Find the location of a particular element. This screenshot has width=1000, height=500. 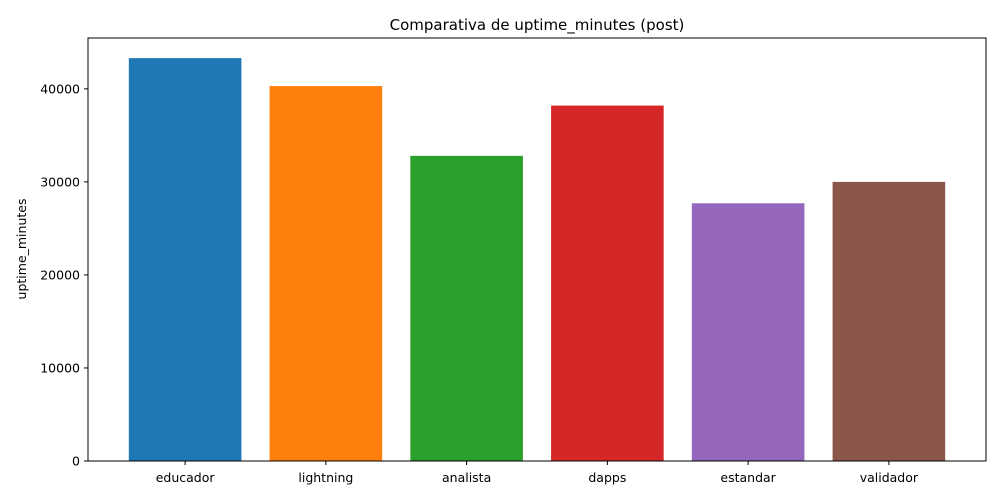

bar-analista is located at coordinates (466, 308).